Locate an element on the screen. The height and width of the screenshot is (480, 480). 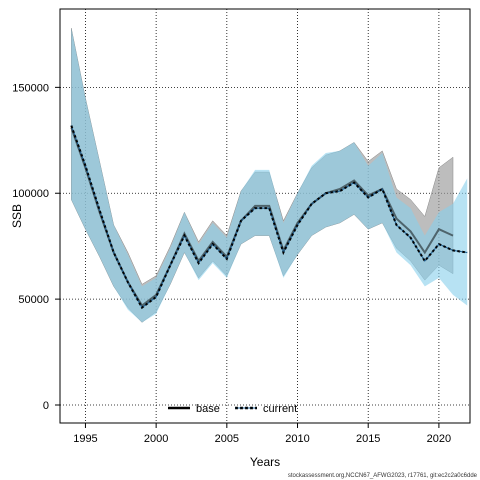
y-tick-label: 0 is located at coordinates (46, 406).